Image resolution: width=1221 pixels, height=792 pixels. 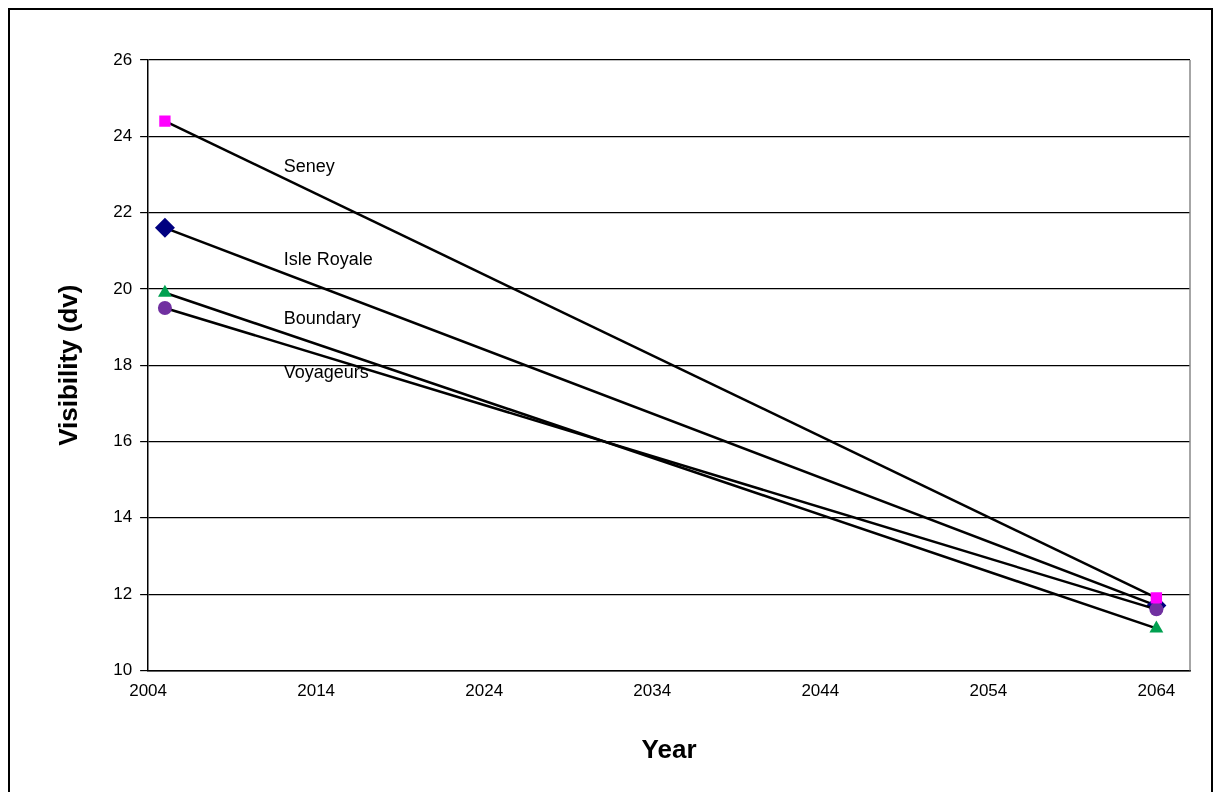 I want to click on y-tick-label: 14, so click(x=123, y=517).